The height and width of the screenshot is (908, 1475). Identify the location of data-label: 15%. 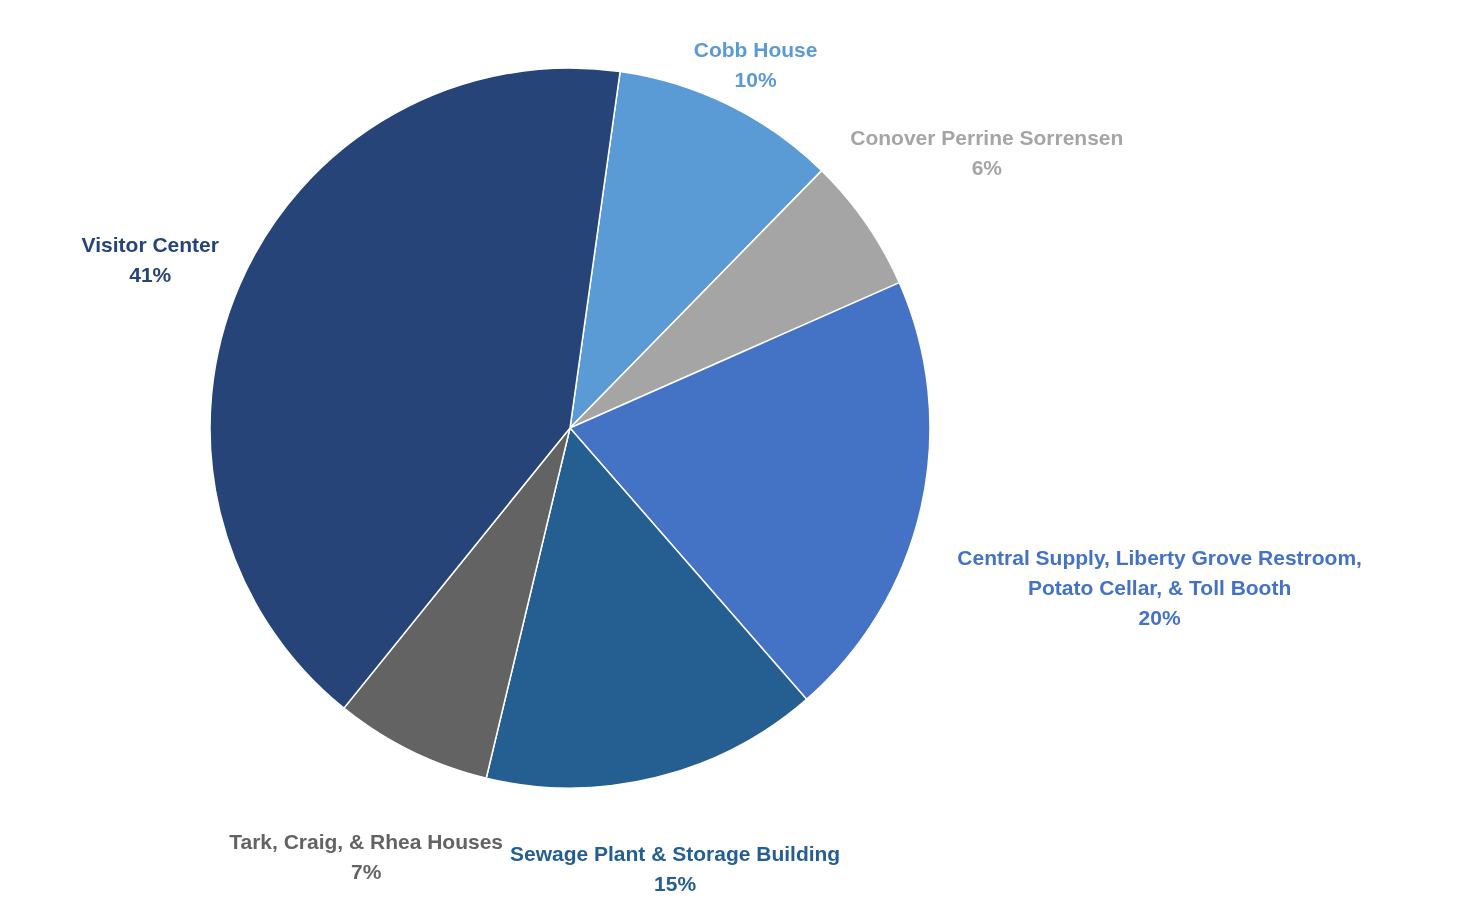
(675, 884).